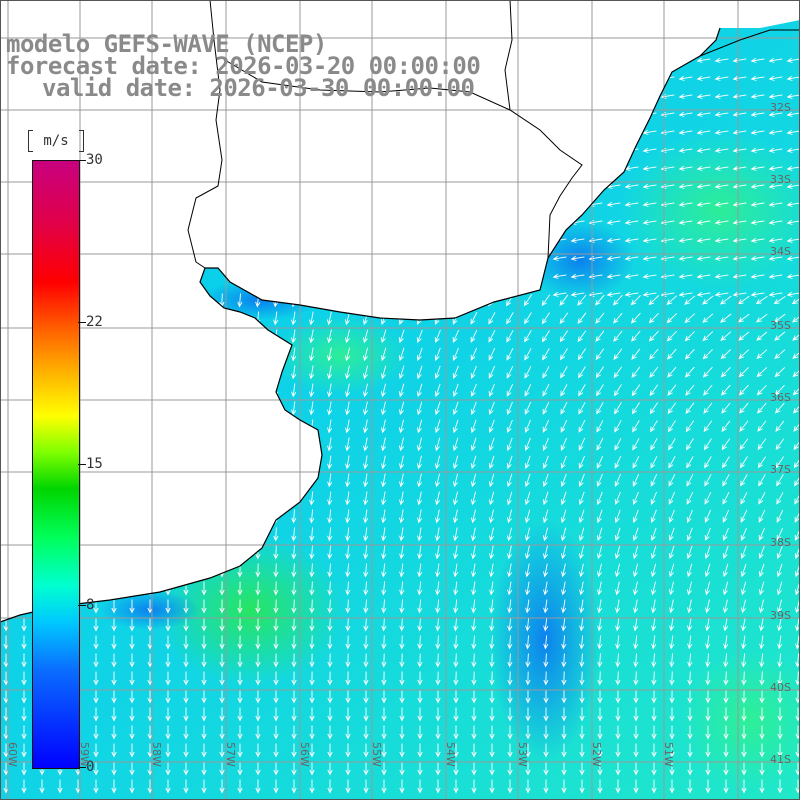 The width and height of the screenshot is (800, 800). Describe the element at coordinates (780, 469) in the screenshot. I see `latitude-label: 37S` at that location.